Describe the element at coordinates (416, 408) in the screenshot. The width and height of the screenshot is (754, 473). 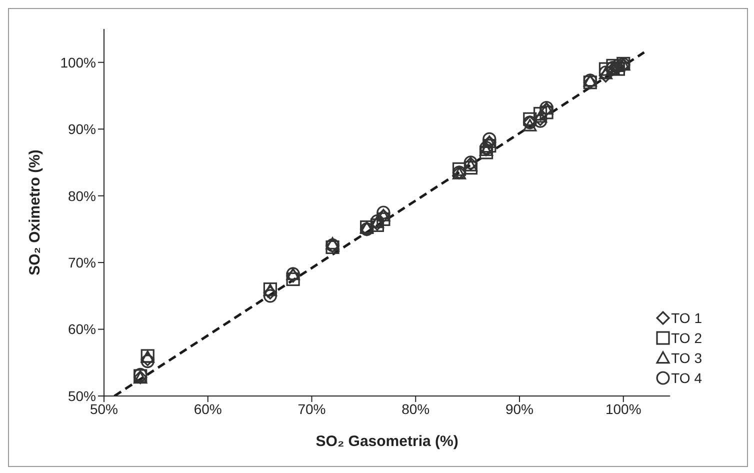
I see `x-tick-label: 80%` at that location.